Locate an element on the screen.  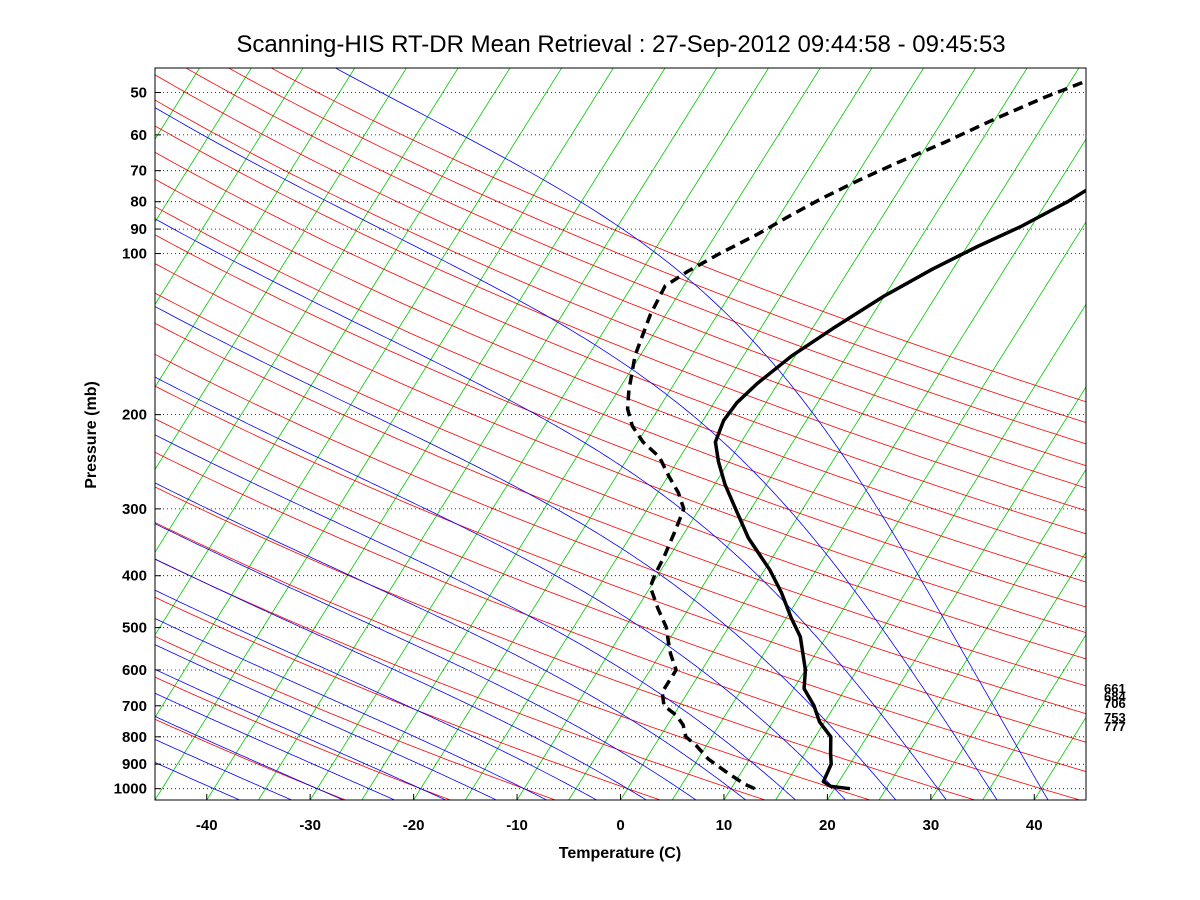
y-tick-label: 700 is located at coordinates (134, 706).